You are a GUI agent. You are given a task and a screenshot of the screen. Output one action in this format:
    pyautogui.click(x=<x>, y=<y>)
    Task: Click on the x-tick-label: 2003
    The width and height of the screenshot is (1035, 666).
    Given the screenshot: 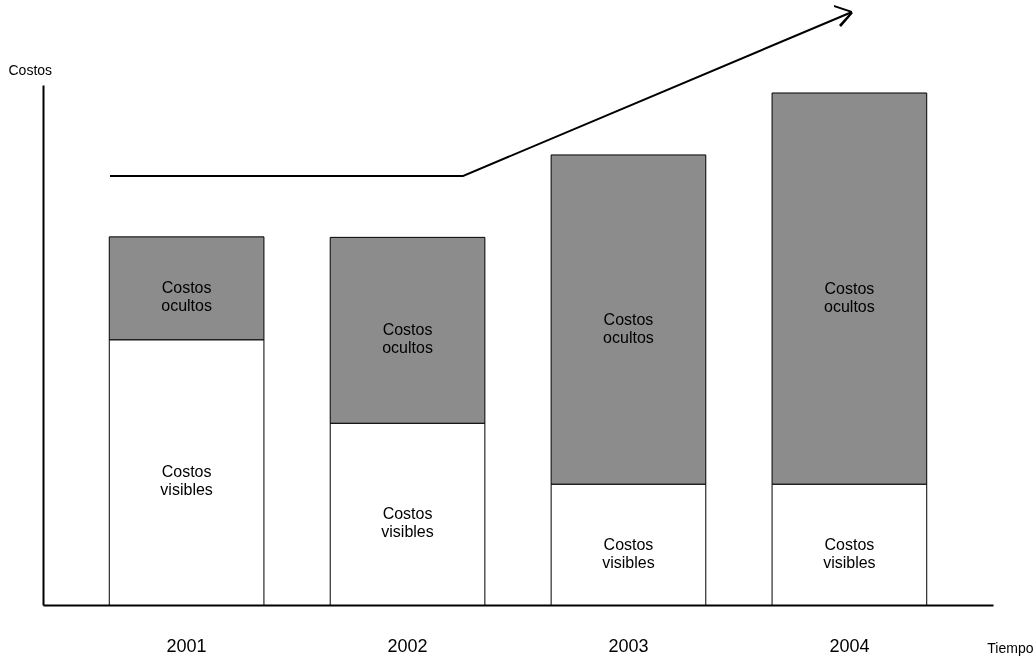 What is the action you would take?
    pyautogui.click(x=628, y=645)
    